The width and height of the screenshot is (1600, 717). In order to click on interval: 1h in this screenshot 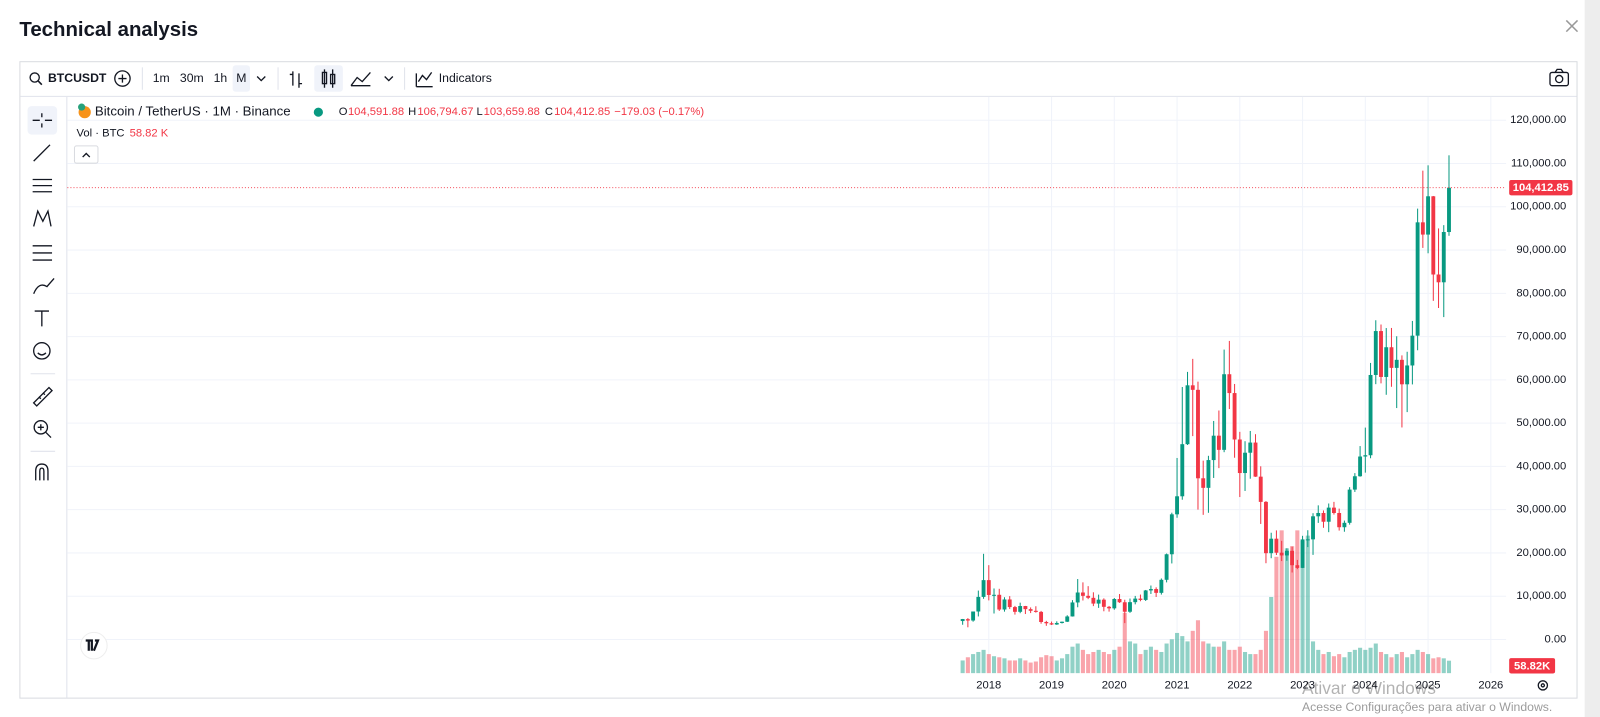, I will do `click(221, 78)`.